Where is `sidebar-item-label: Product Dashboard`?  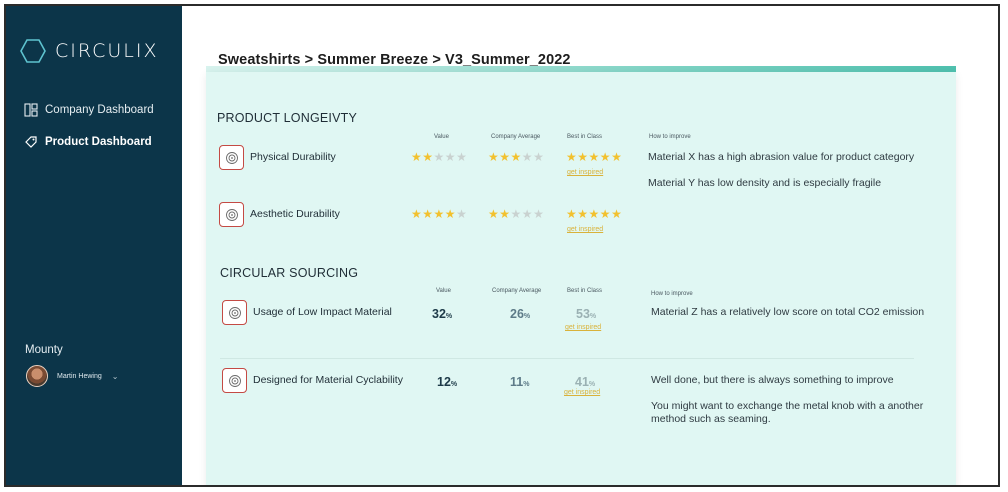
sidebar-item-label: Product Dashboard is located at coordinates (98, 142).